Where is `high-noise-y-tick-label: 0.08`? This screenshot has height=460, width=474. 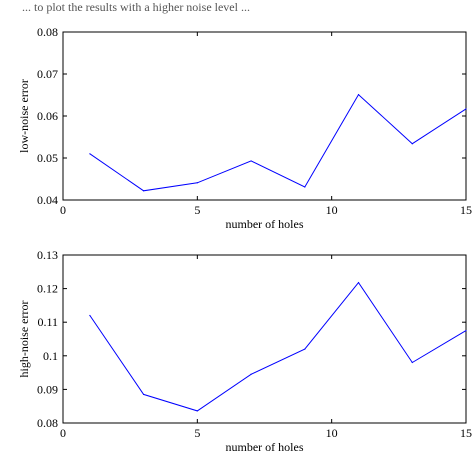 high-noise-y-tick-label: 0.08 is located at coordinates (47, 423).